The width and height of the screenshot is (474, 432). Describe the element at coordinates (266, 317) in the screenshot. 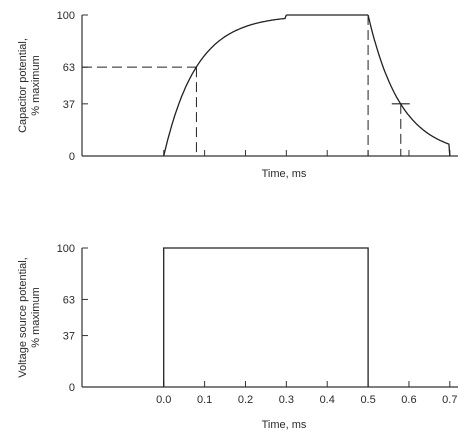

I see `source-series-square-pulse` at that location.